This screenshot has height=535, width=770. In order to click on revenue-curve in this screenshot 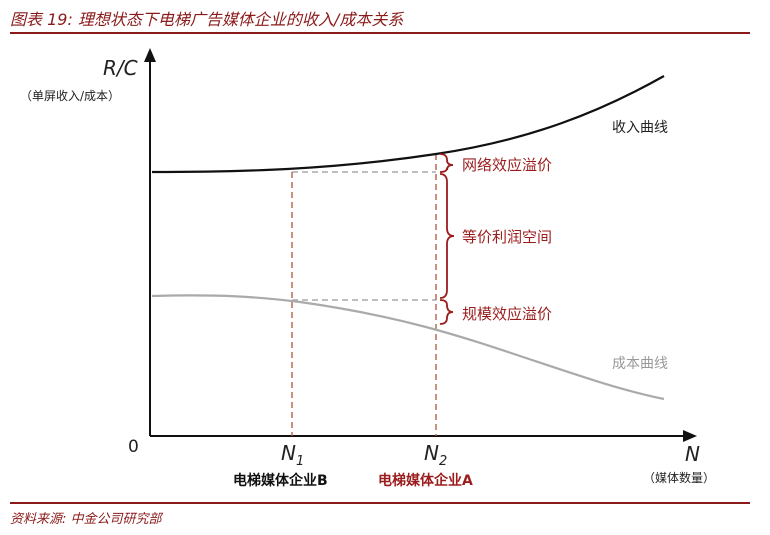, I will do `click(408, 124)`.